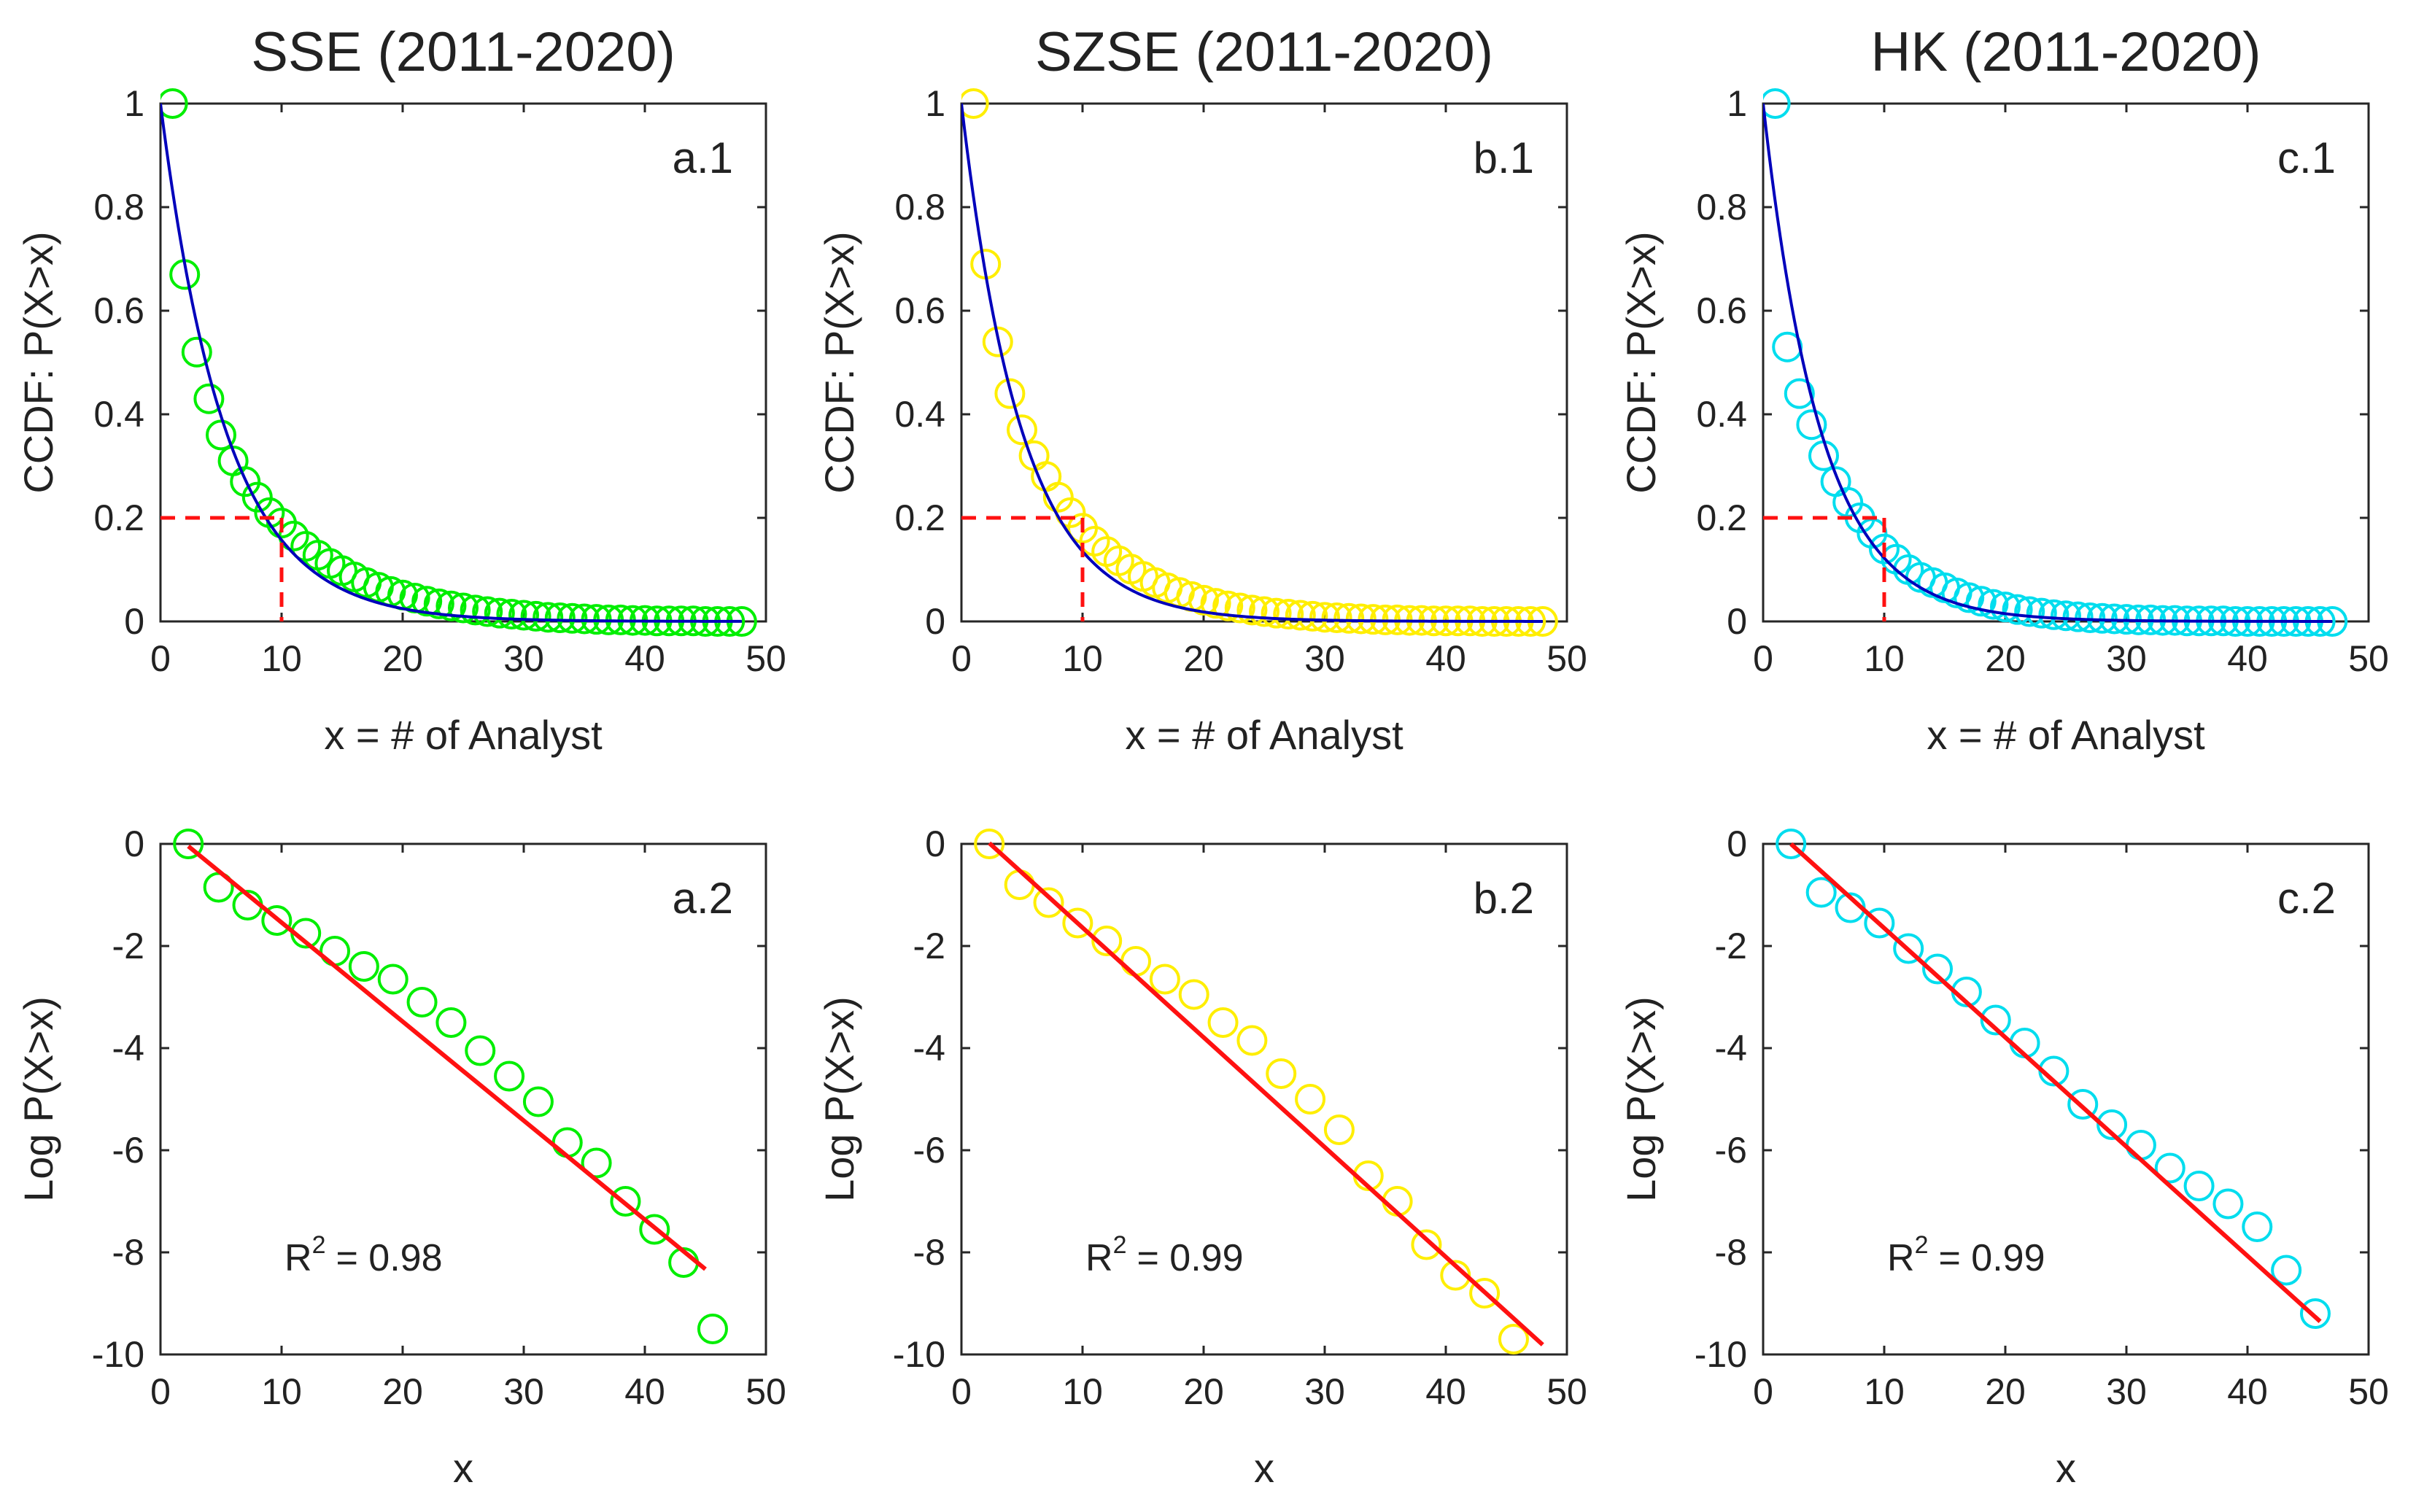 Image resolution: width=2416 pixels, height=1512 pixels. Describe the element at coordinates (1099, 1258) in the screenshot. I see `r2-prefix: R` at that location.